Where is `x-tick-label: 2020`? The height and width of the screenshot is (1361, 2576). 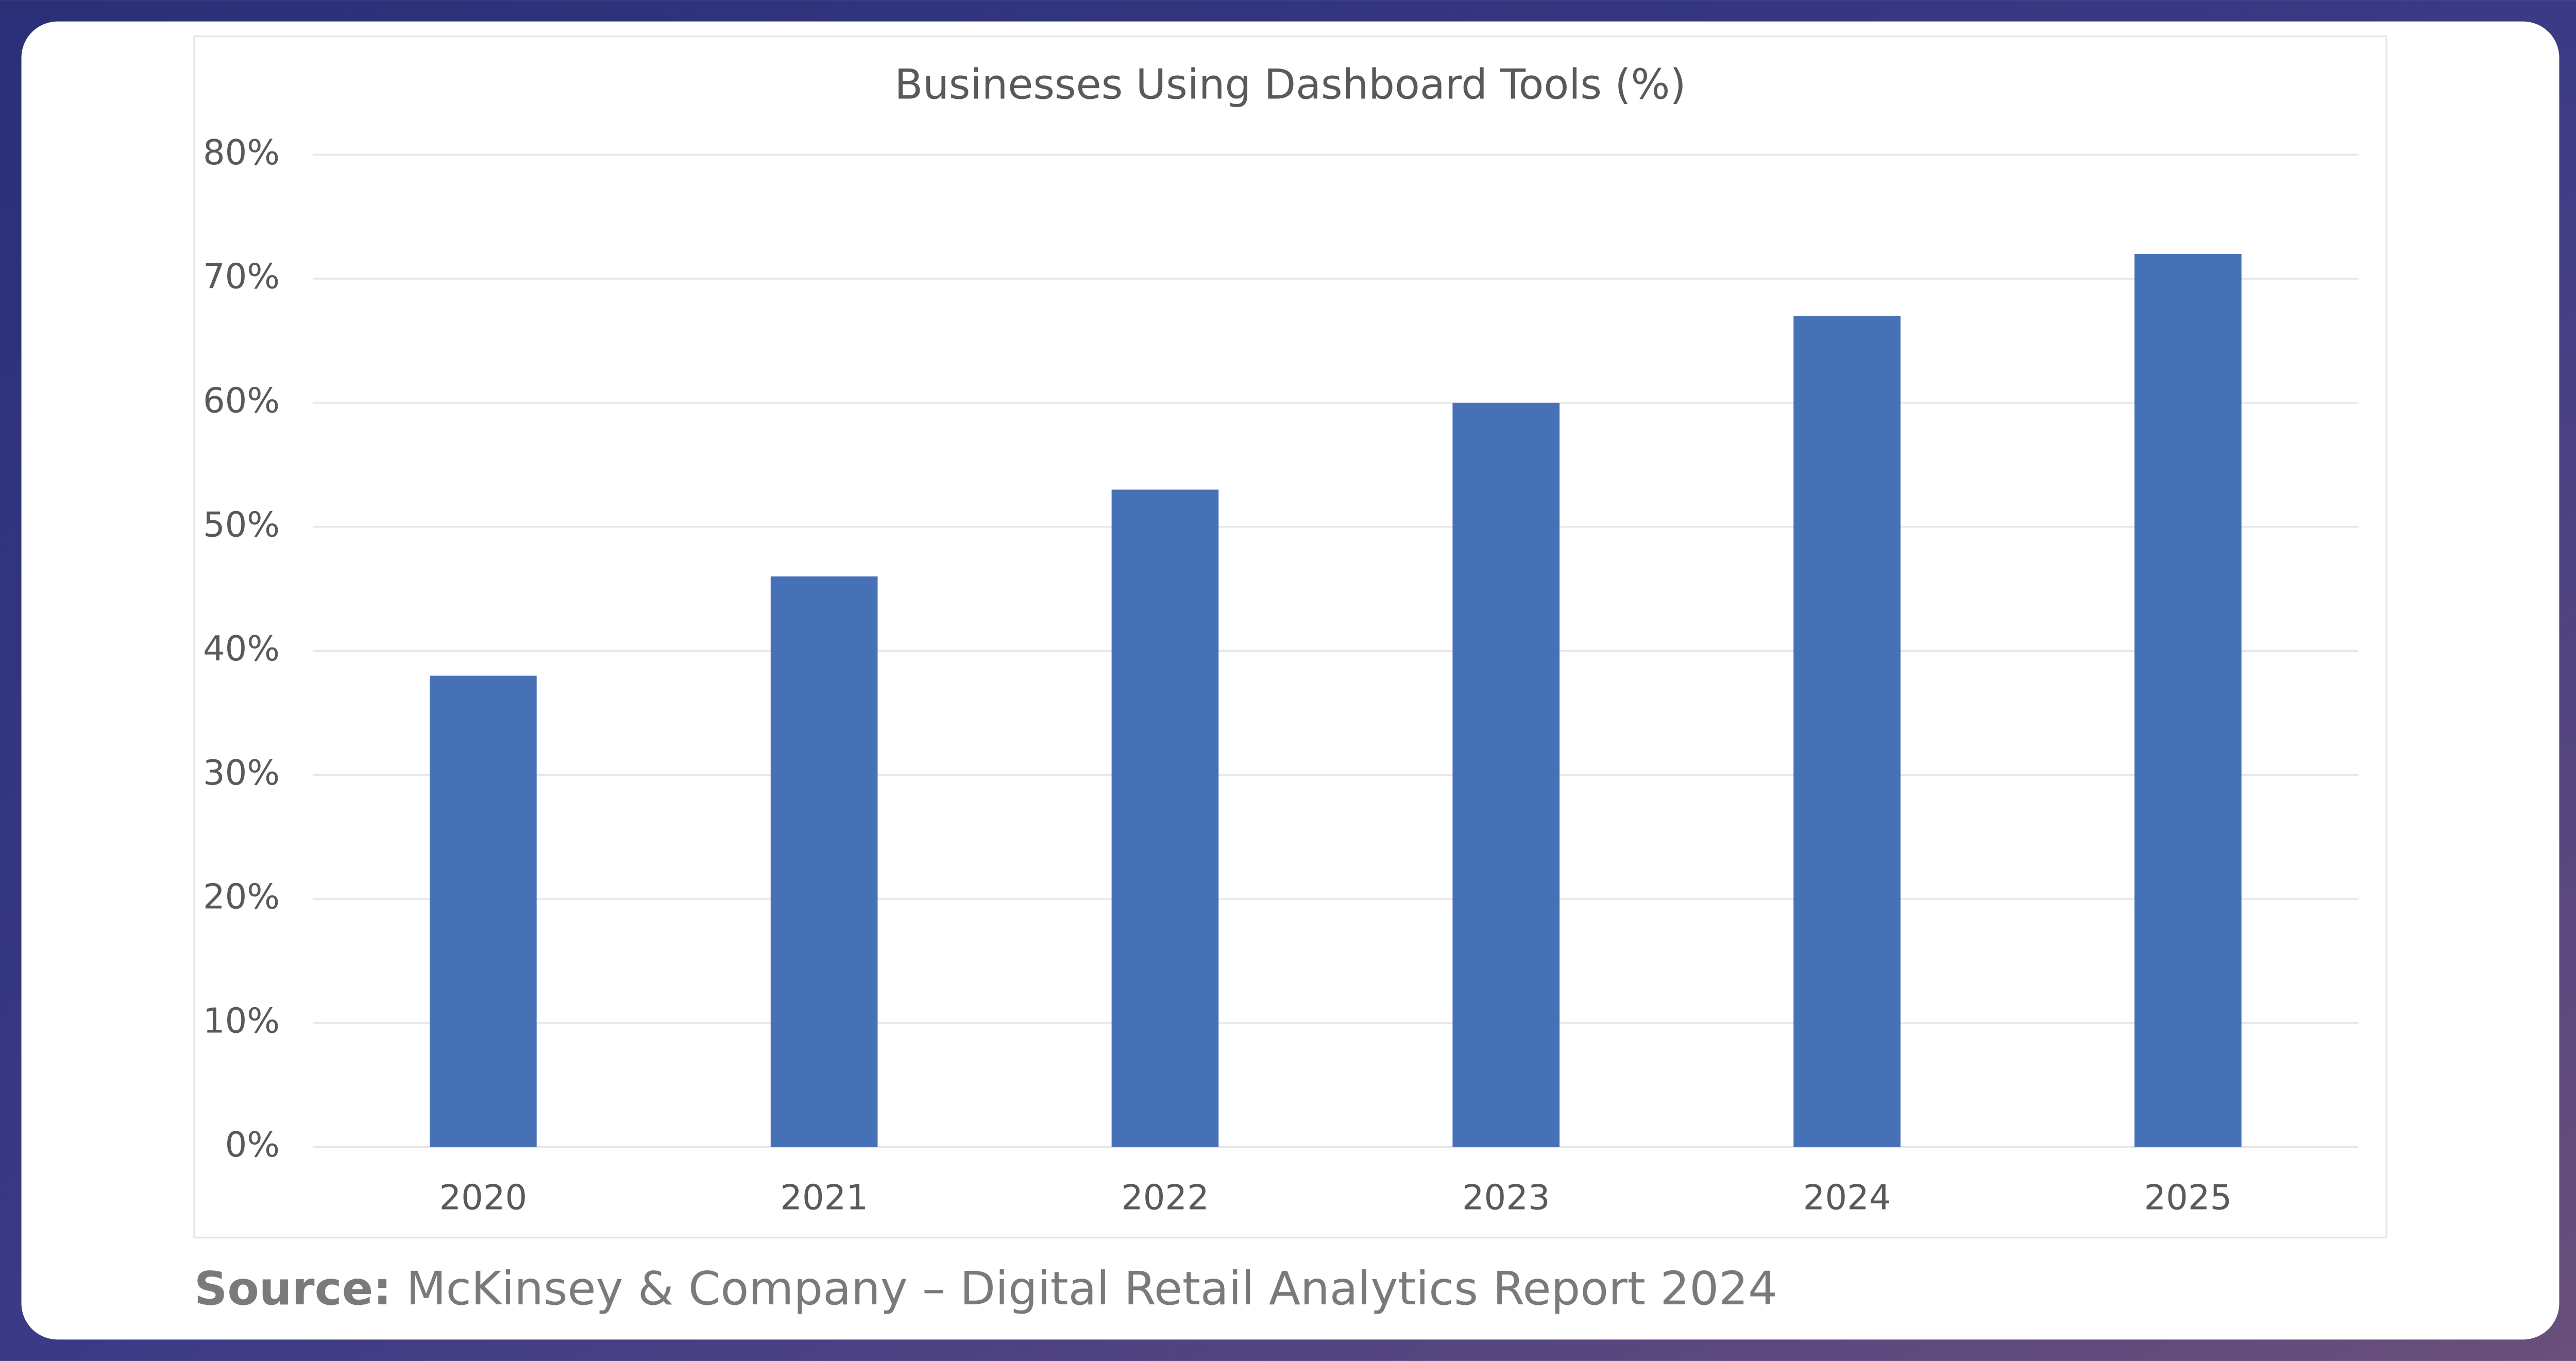
x-tick-label: 2020 is located at coordinates (483, 1197).